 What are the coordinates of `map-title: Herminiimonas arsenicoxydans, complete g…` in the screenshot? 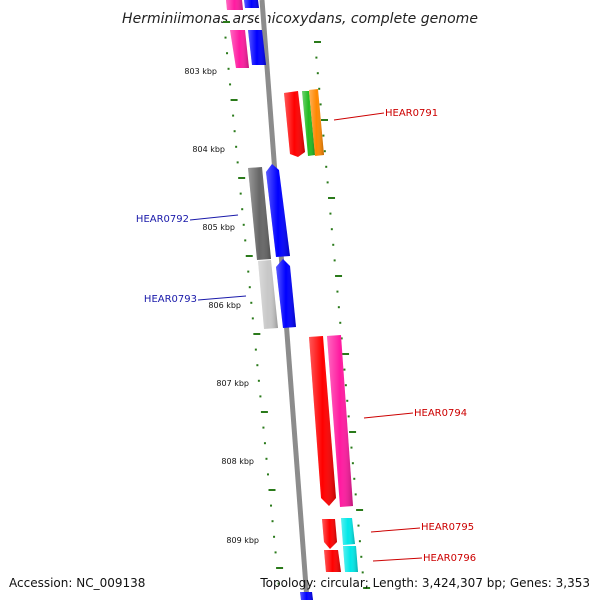 It's located at (300, 19).